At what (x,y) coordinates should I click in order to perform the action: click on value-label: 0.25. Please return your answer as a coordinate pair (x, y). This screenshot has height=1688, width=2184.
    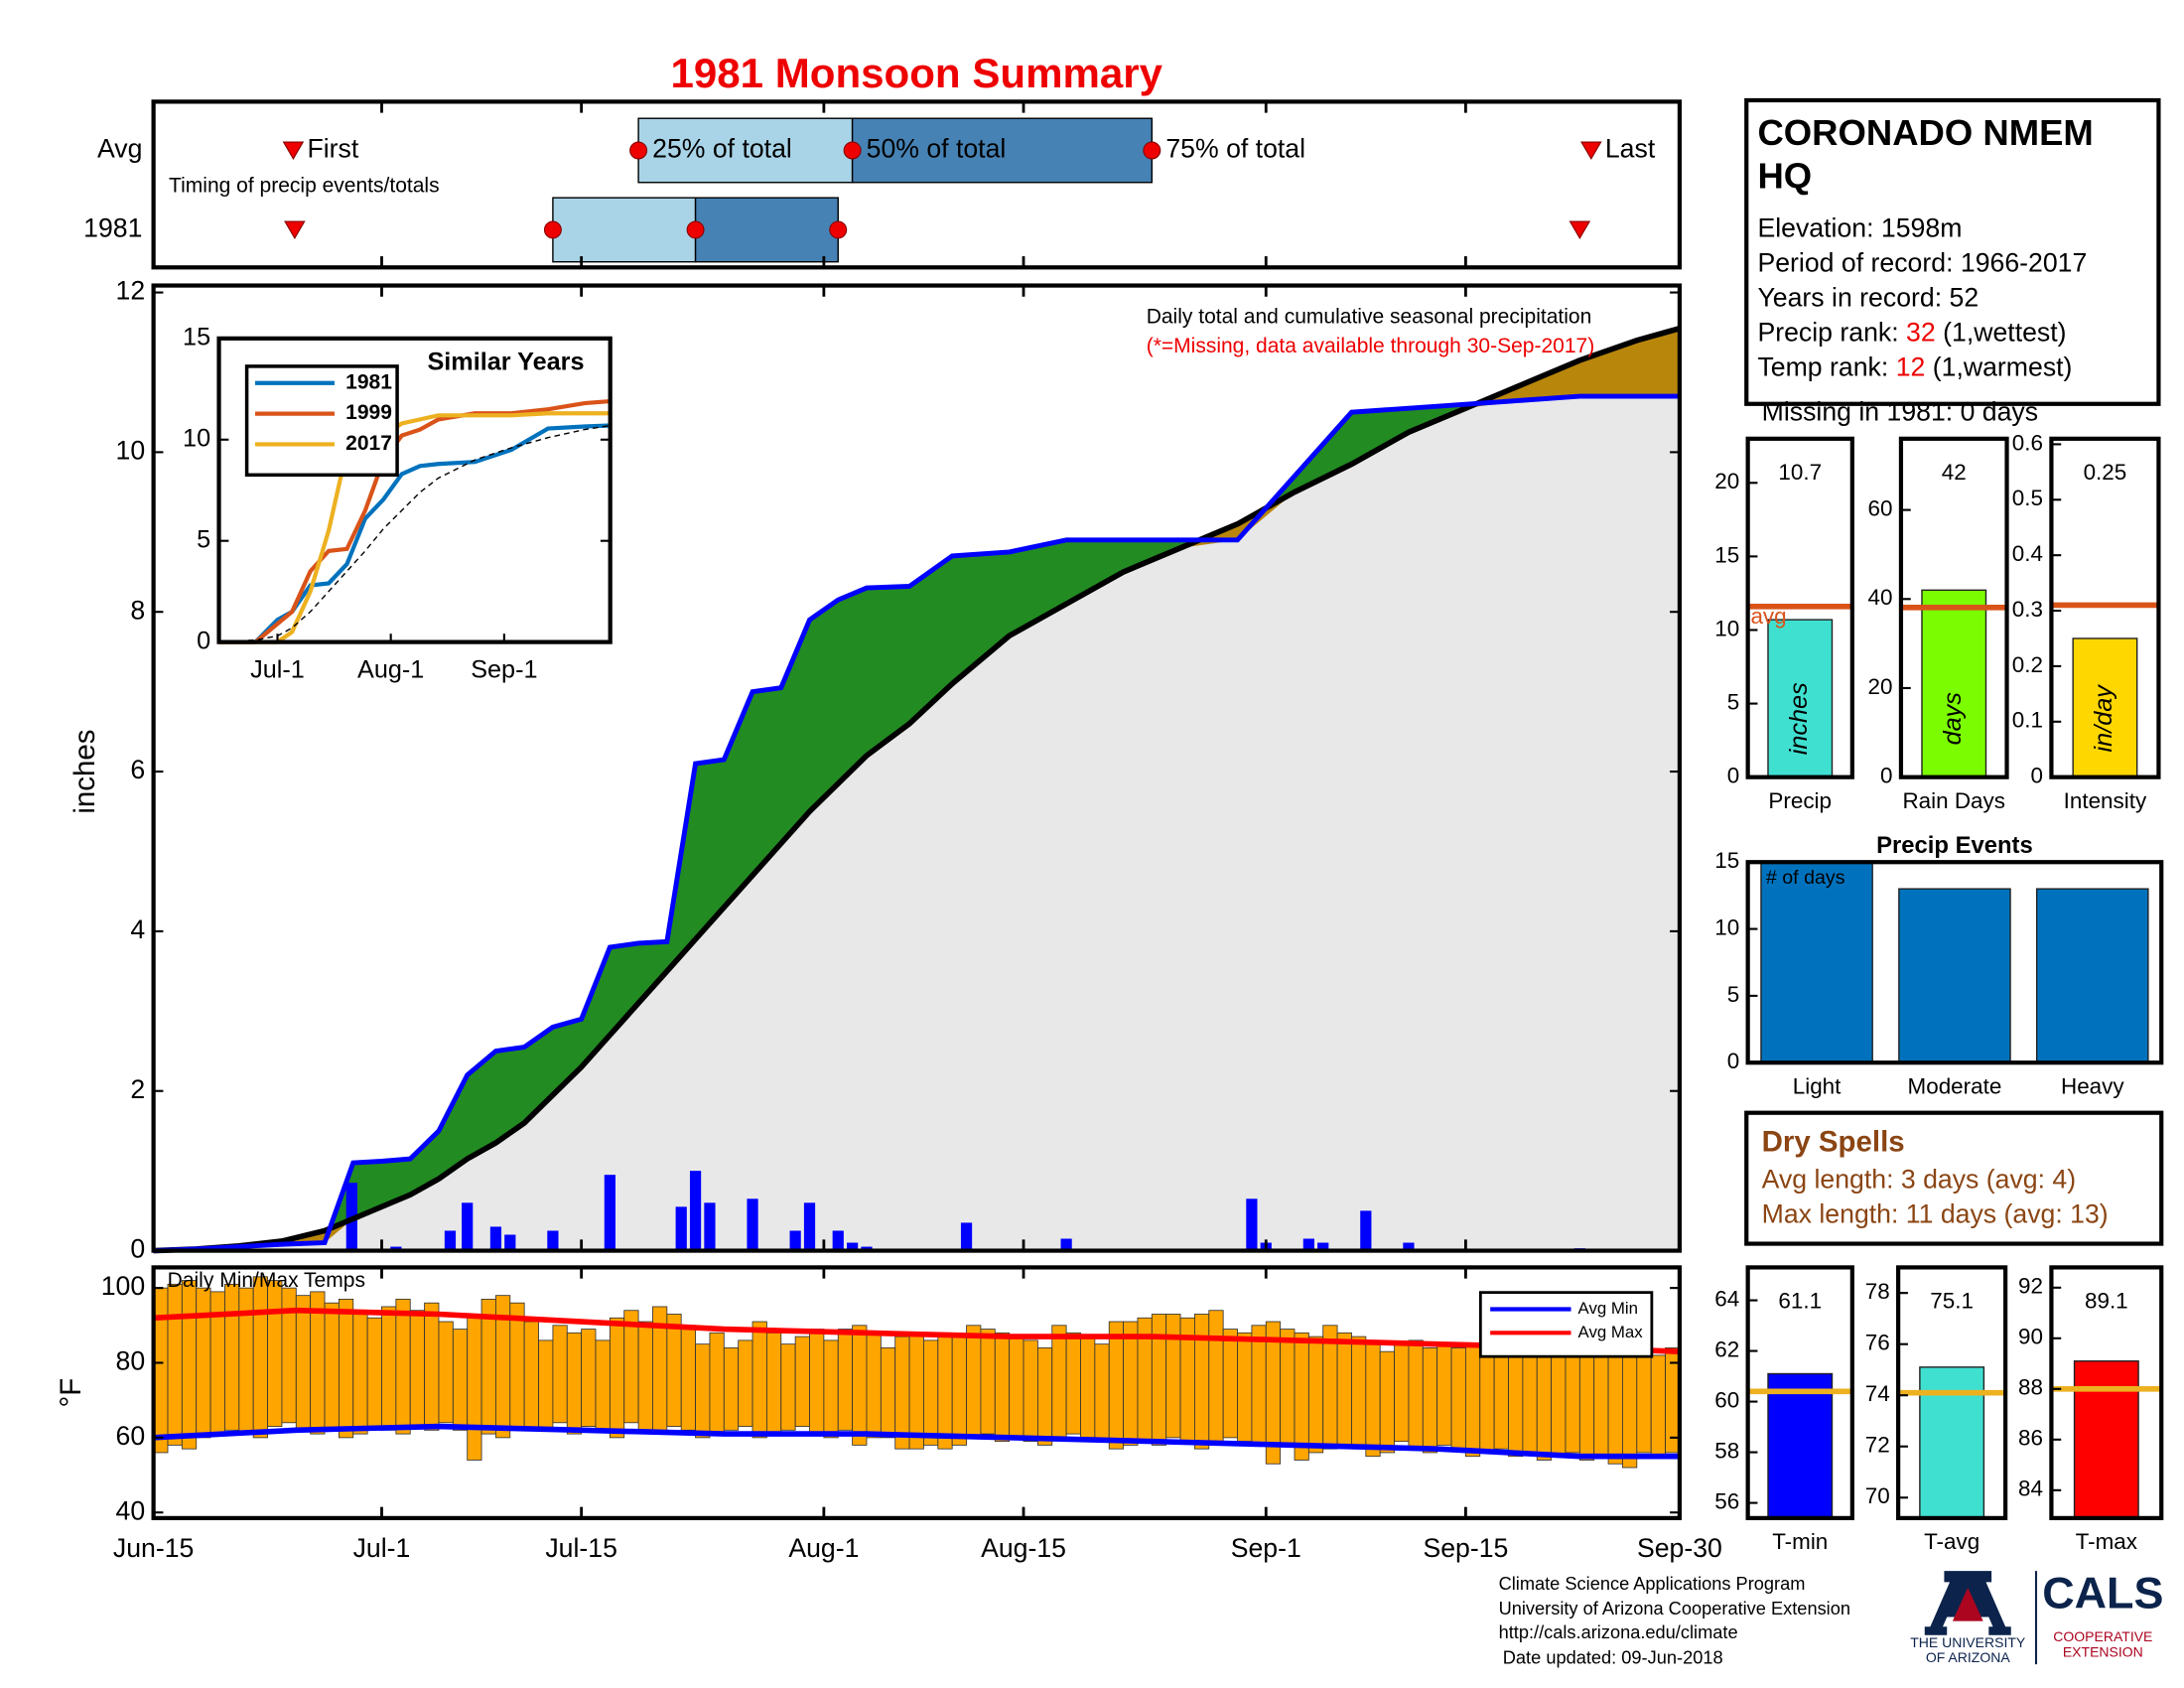
    Looking at the image, I should click on (2105, 472).